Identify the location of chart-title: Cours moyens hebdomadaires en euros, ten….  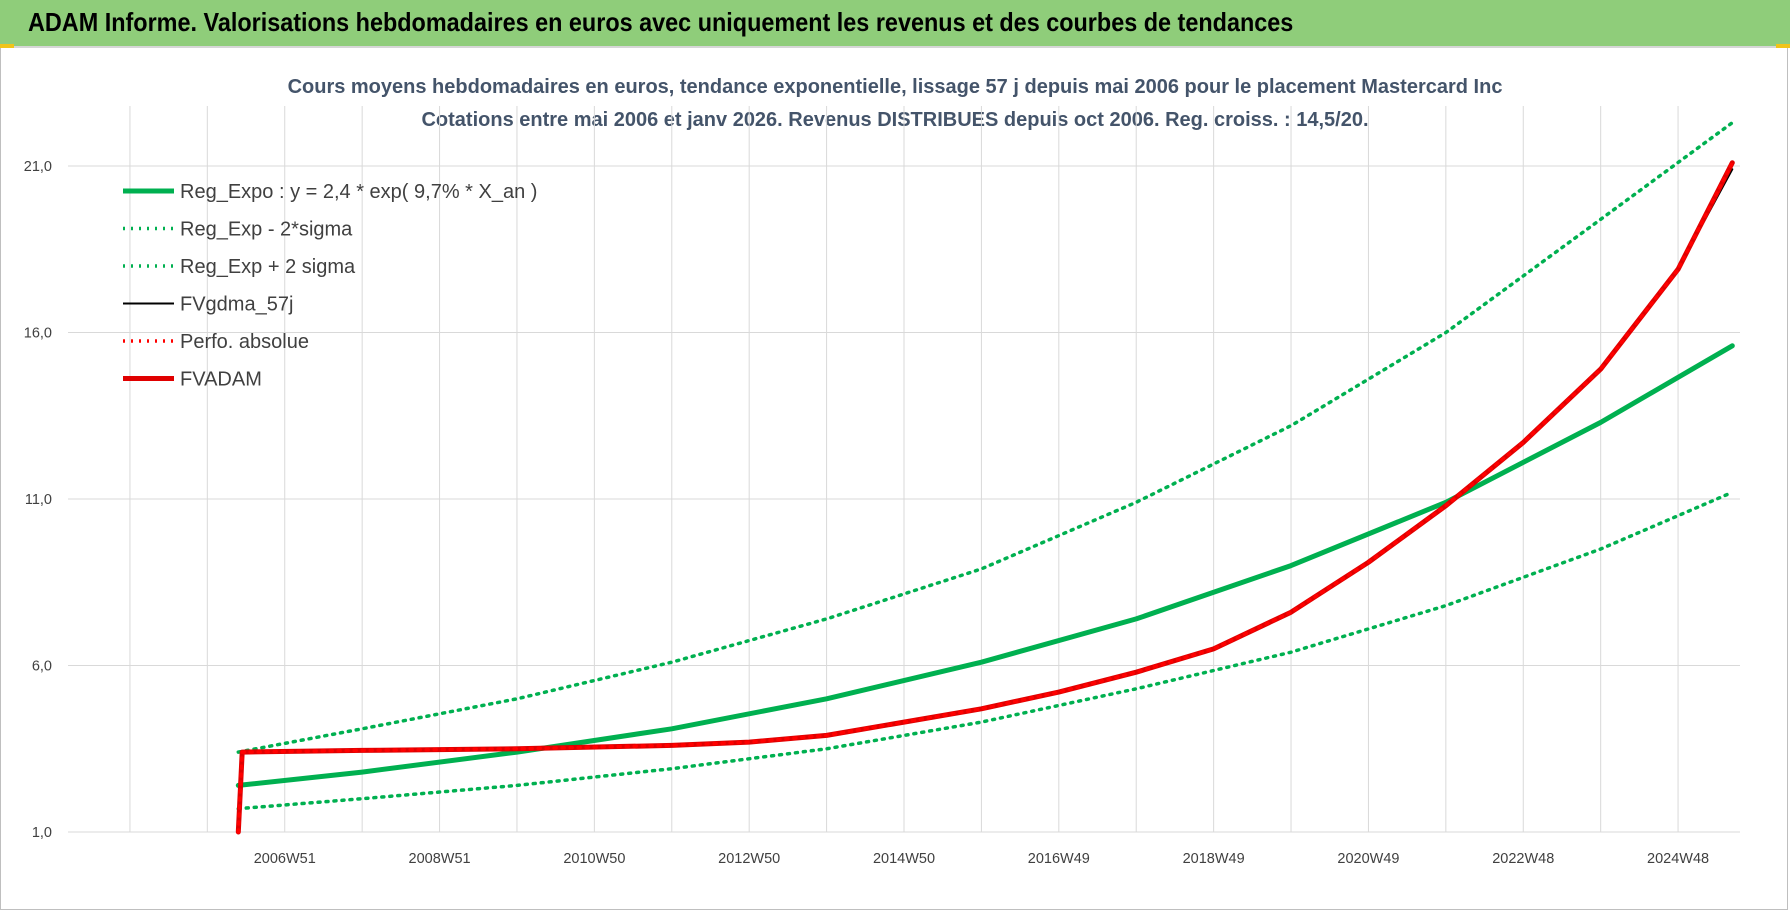
(895, 87).